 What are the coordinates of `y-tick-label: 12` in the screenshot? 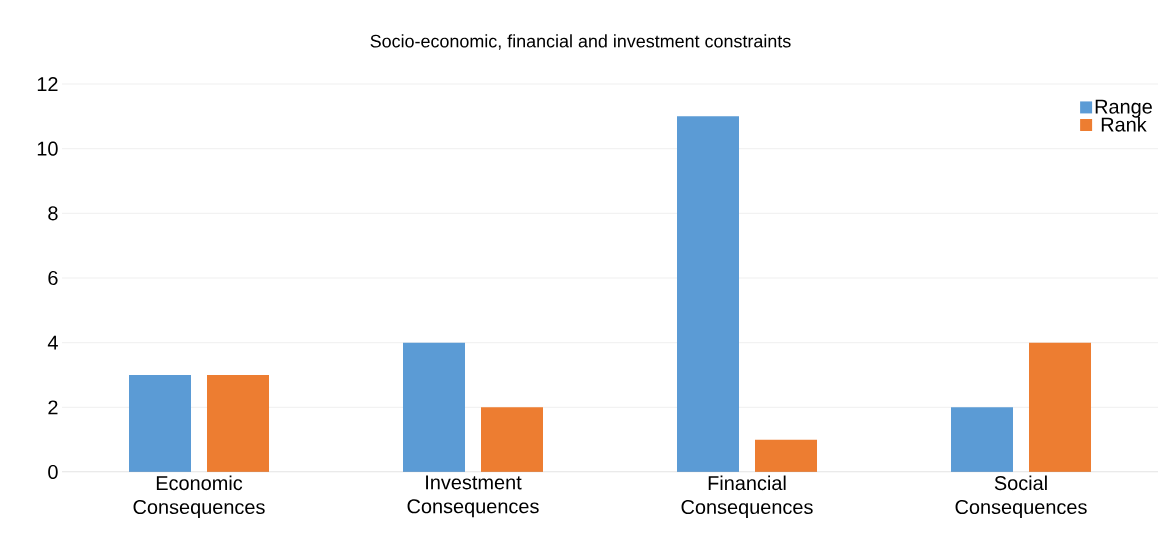 It's located at (47, 84).